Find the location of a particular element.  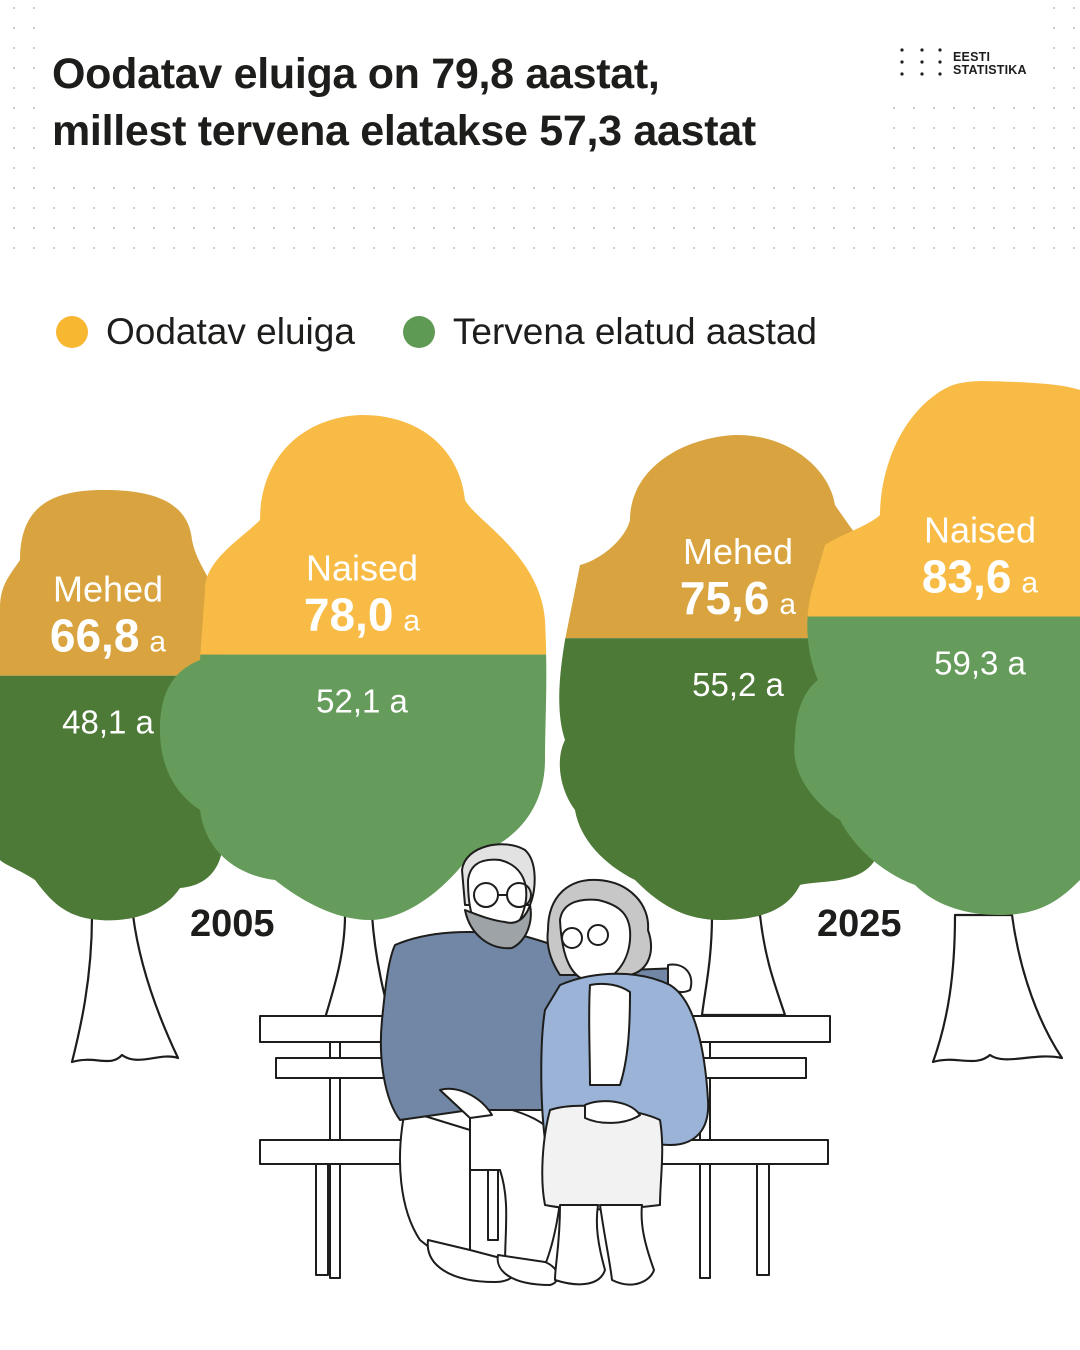

legend-swatch-healthy-years is located at coordinates (418, 332).